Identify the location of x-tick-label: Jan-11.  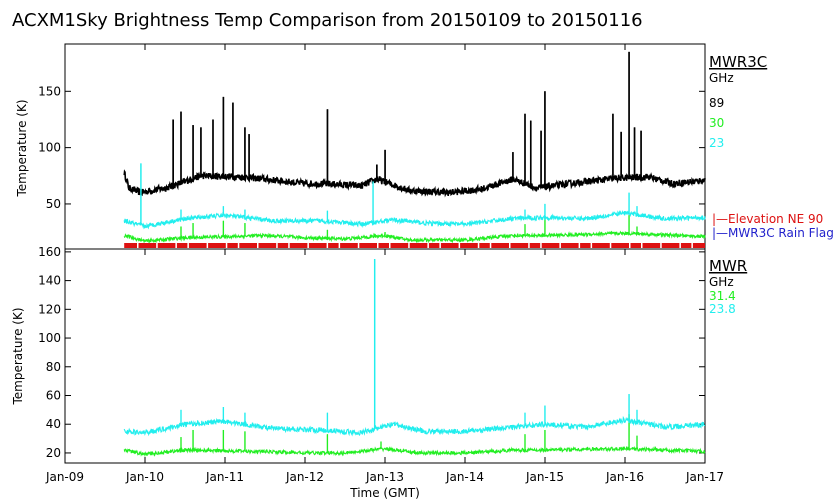
(224, 477).